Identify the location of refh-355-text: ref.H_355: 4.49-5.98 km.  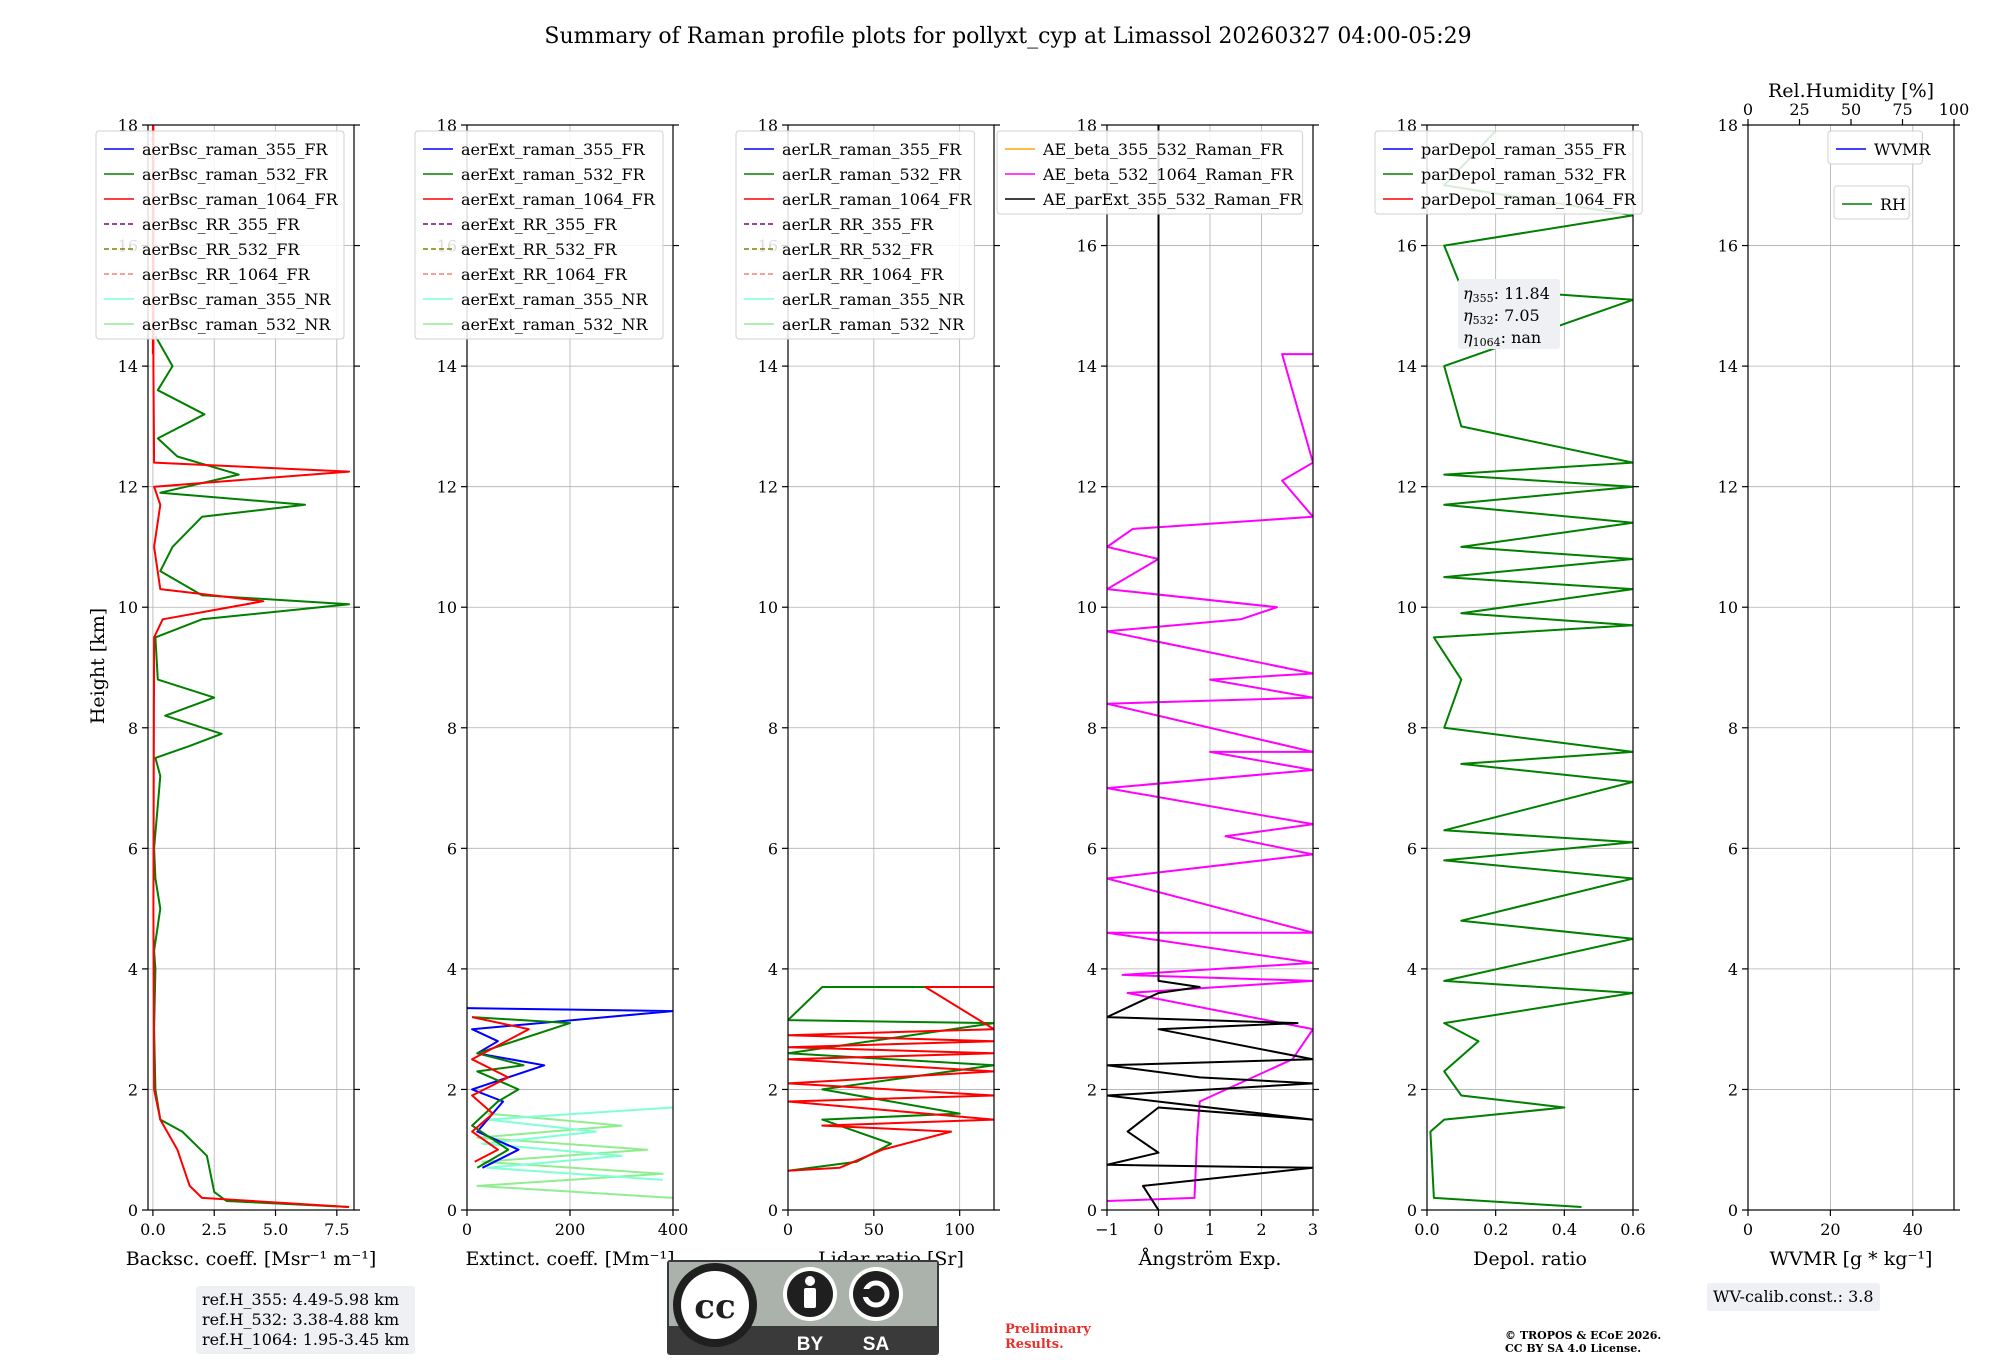
(301, 1299).